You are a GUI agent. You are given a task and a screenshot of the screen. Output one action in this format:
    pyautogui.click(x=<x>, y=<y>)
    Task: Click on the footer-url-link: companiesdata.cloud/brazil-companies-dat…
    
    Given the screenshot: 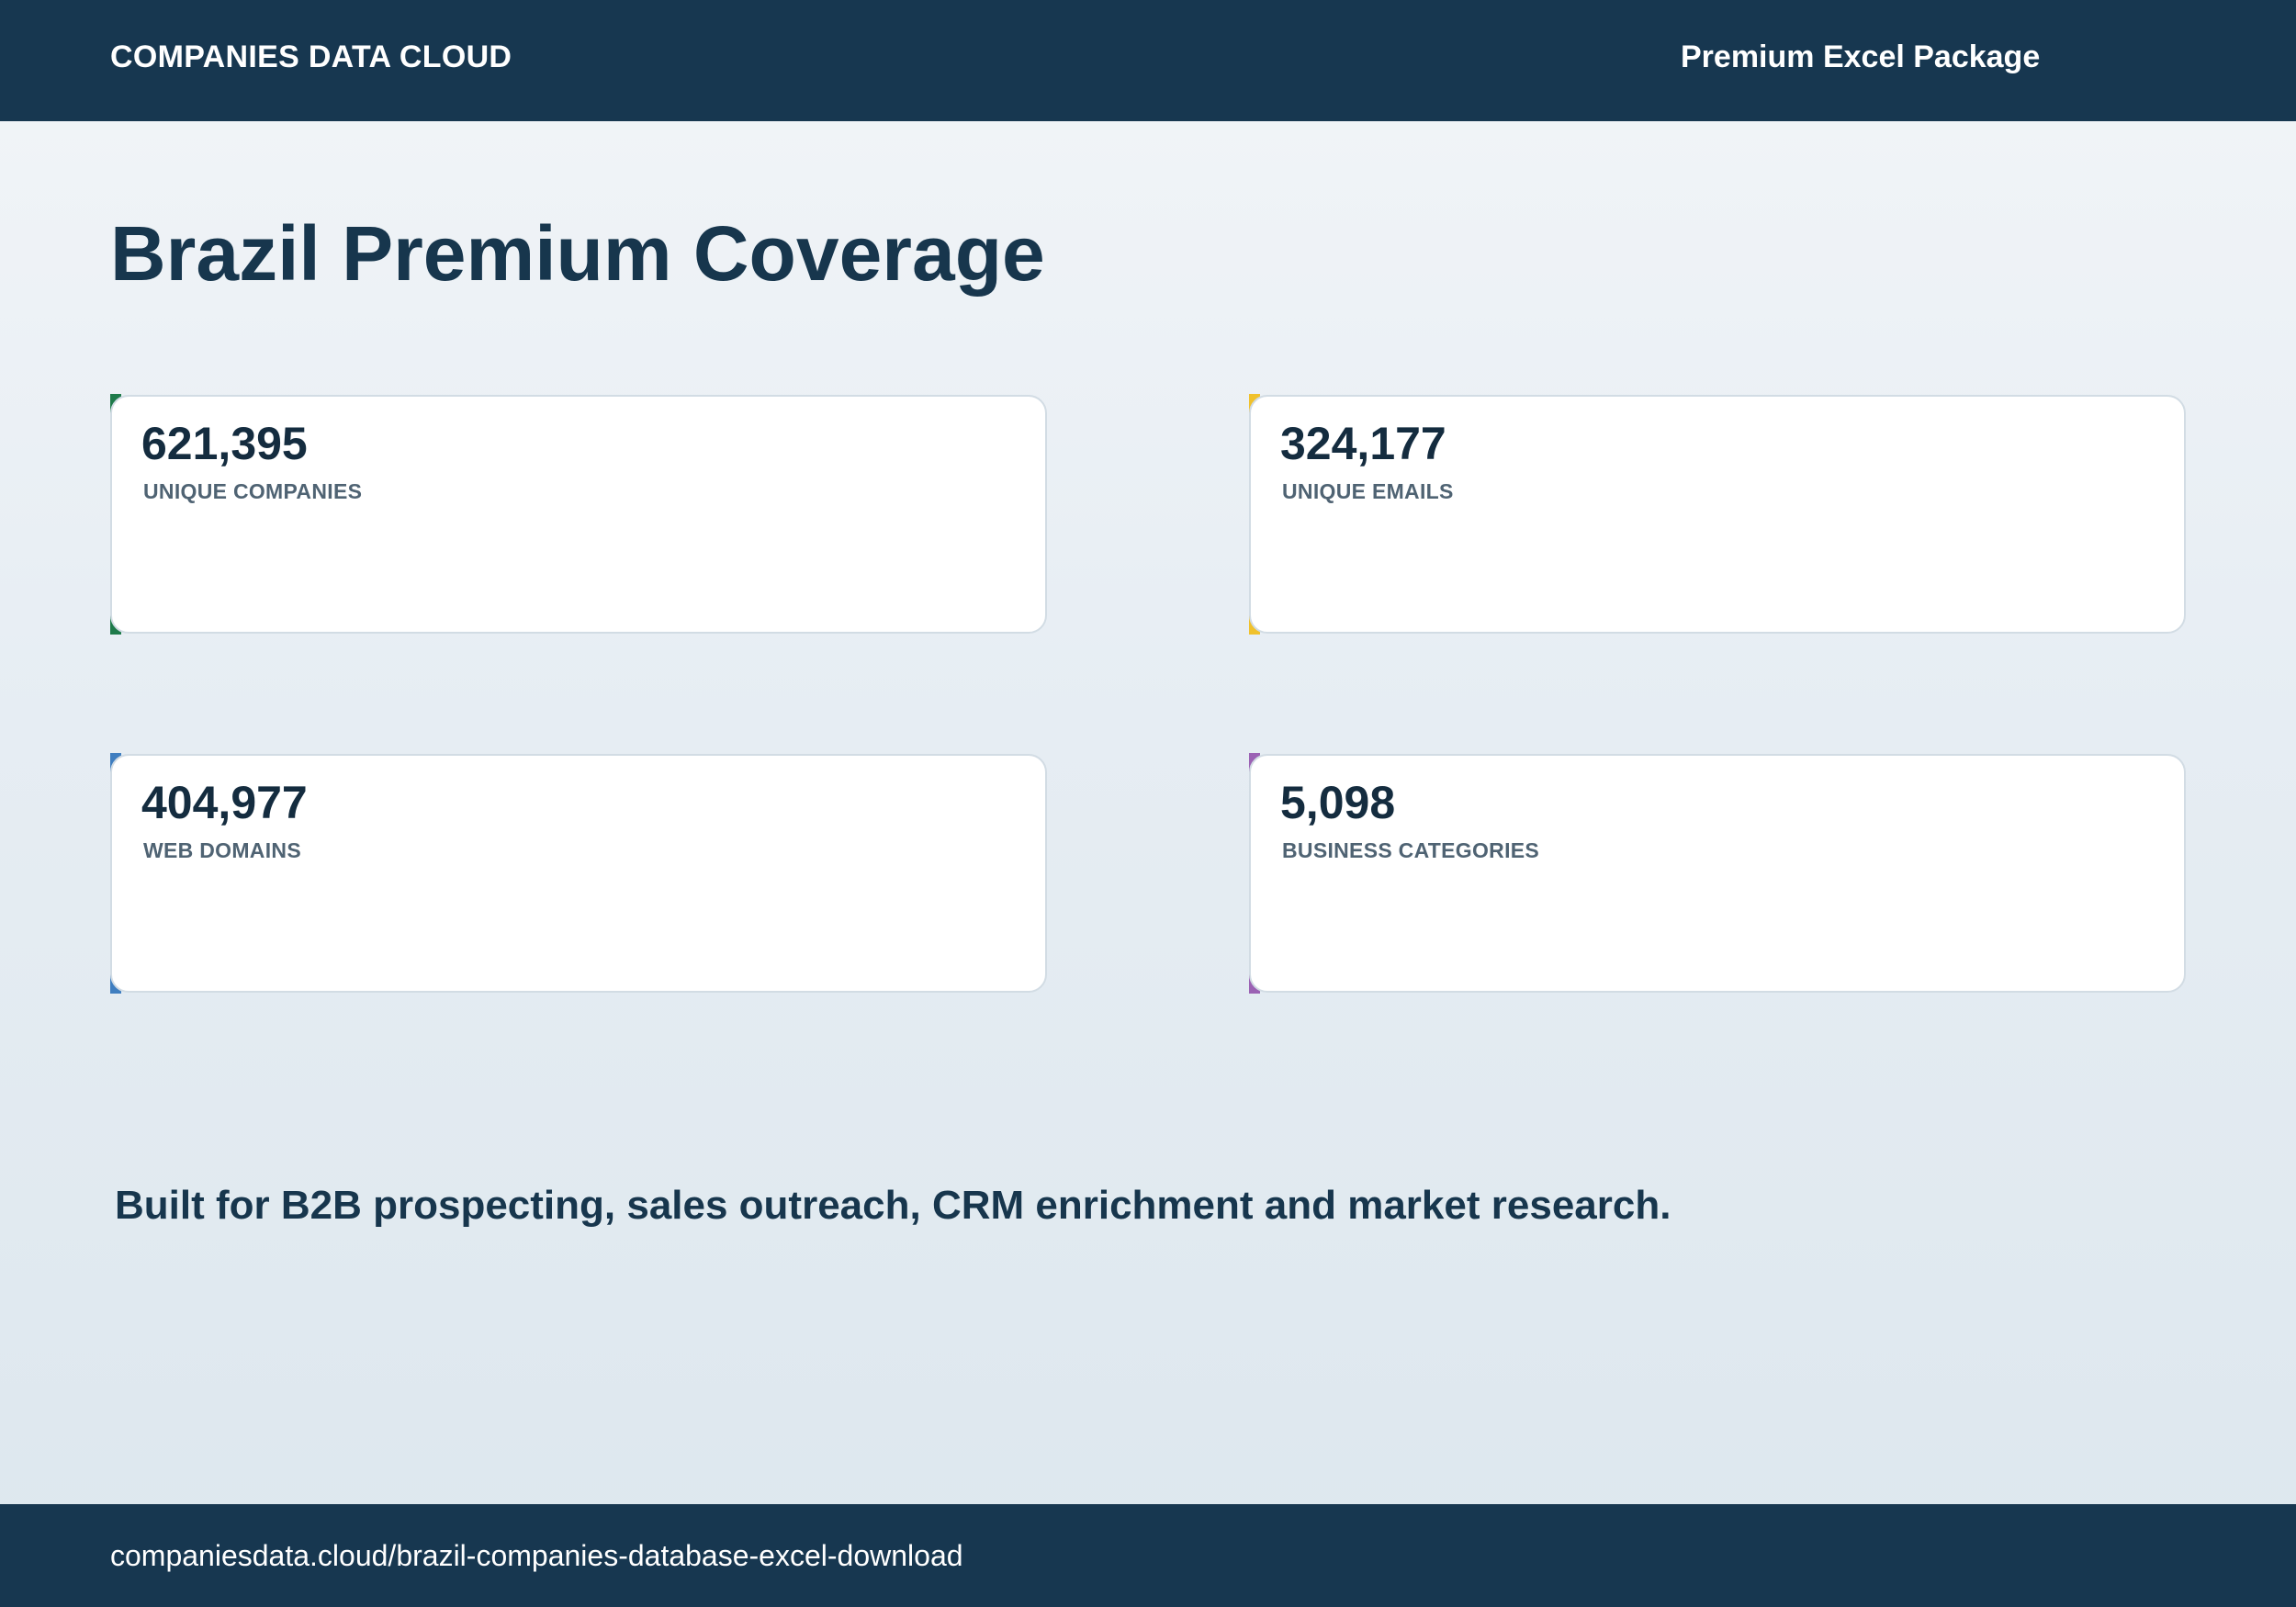 What is the action you would take?
    pyautogui.click(x=536, y=1555)
    